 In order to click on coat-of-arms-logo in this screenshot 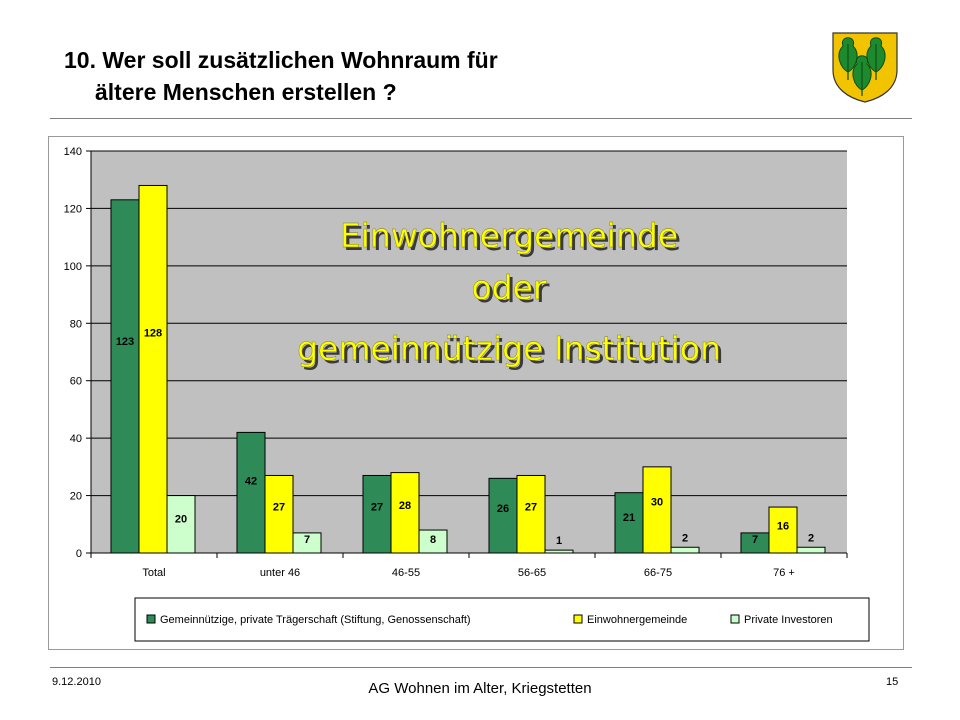, I will do `click(865, 67)`.